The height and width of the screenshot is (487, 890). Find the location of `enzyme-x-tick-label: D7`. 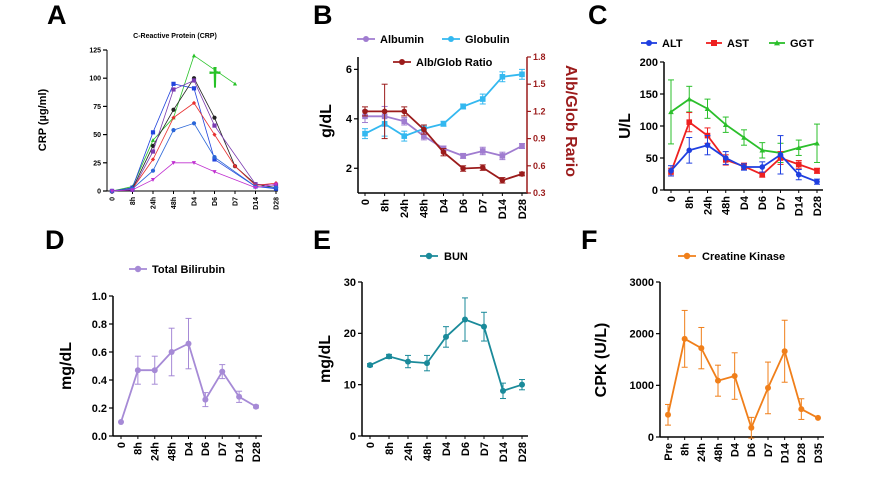

enzyme-x-tick-label: D7 is located at coordinates (781, 203).